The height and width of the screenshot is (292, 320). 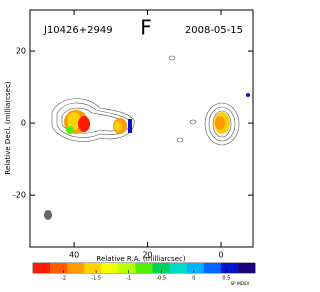 I want to click on y-axis-label: Relative Decl. (milliarcsec), so click(x=8, y=127).